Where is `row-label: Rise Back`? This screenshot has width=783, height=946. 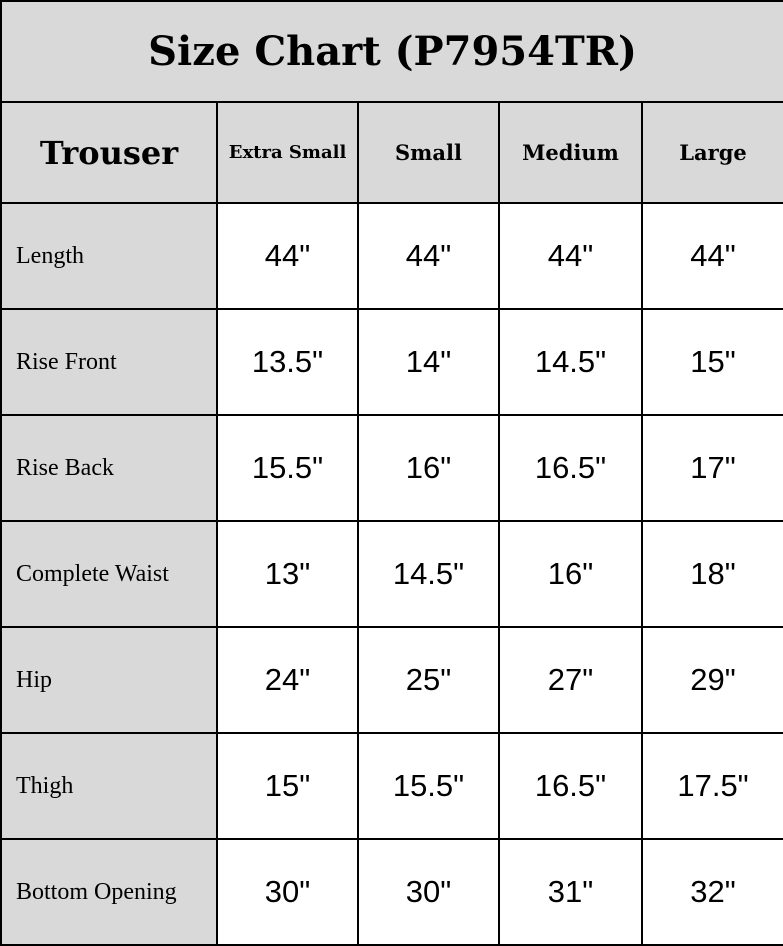
row-label: Rise Back is located at coordinates (109, 468).